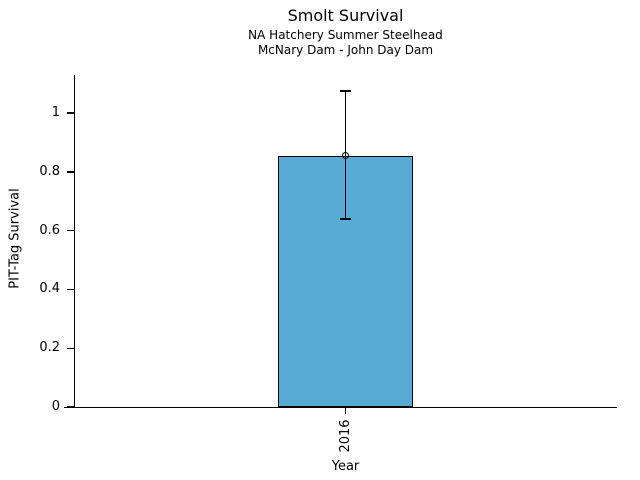  Describe the element at coordinates (49, 289) in the screenshot. I see `y-tick-label: 0.4` at that location.